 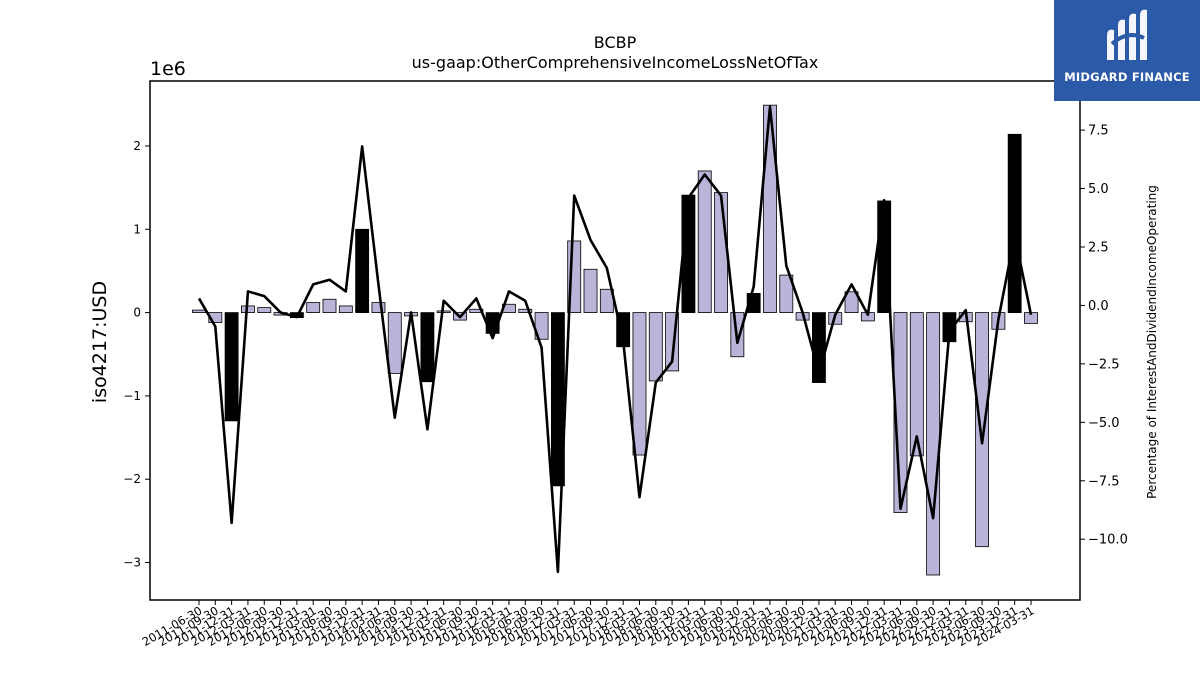 What do you see at coordinates (1108, 540) in the screenshot?
I see `y2-tick-label: −10.0` at bounding box center [1108, 540].